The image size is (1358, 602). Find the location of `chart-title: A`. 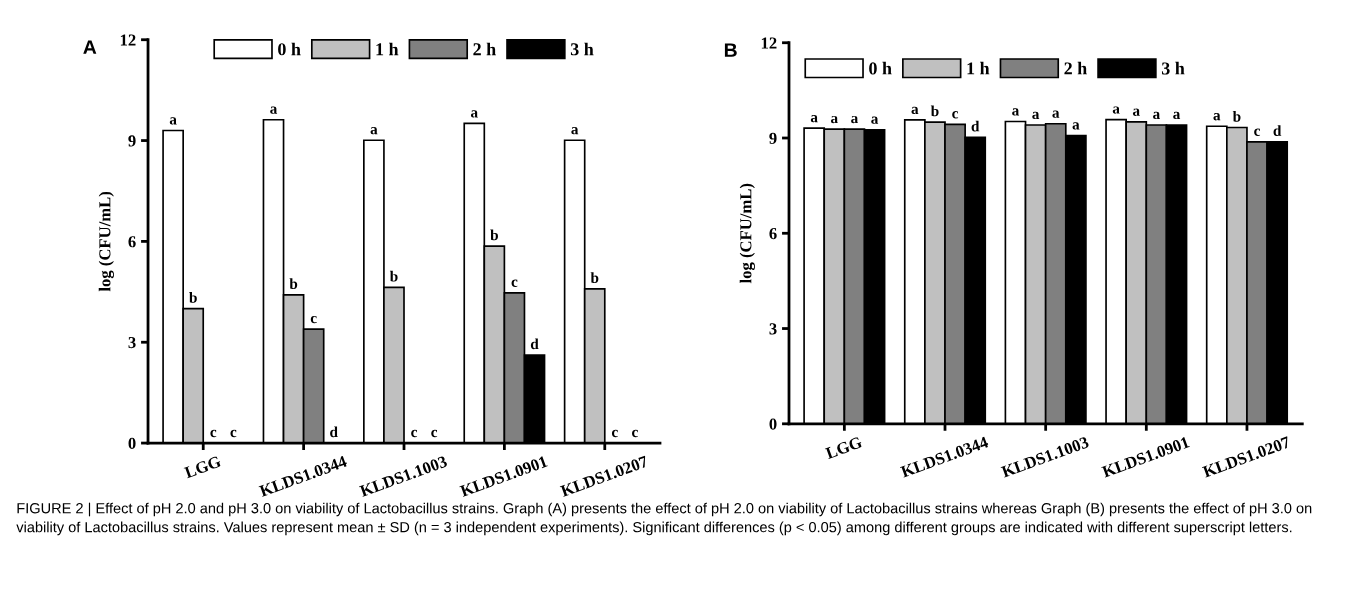

chart-title: A is located at coordinates (90, 47).